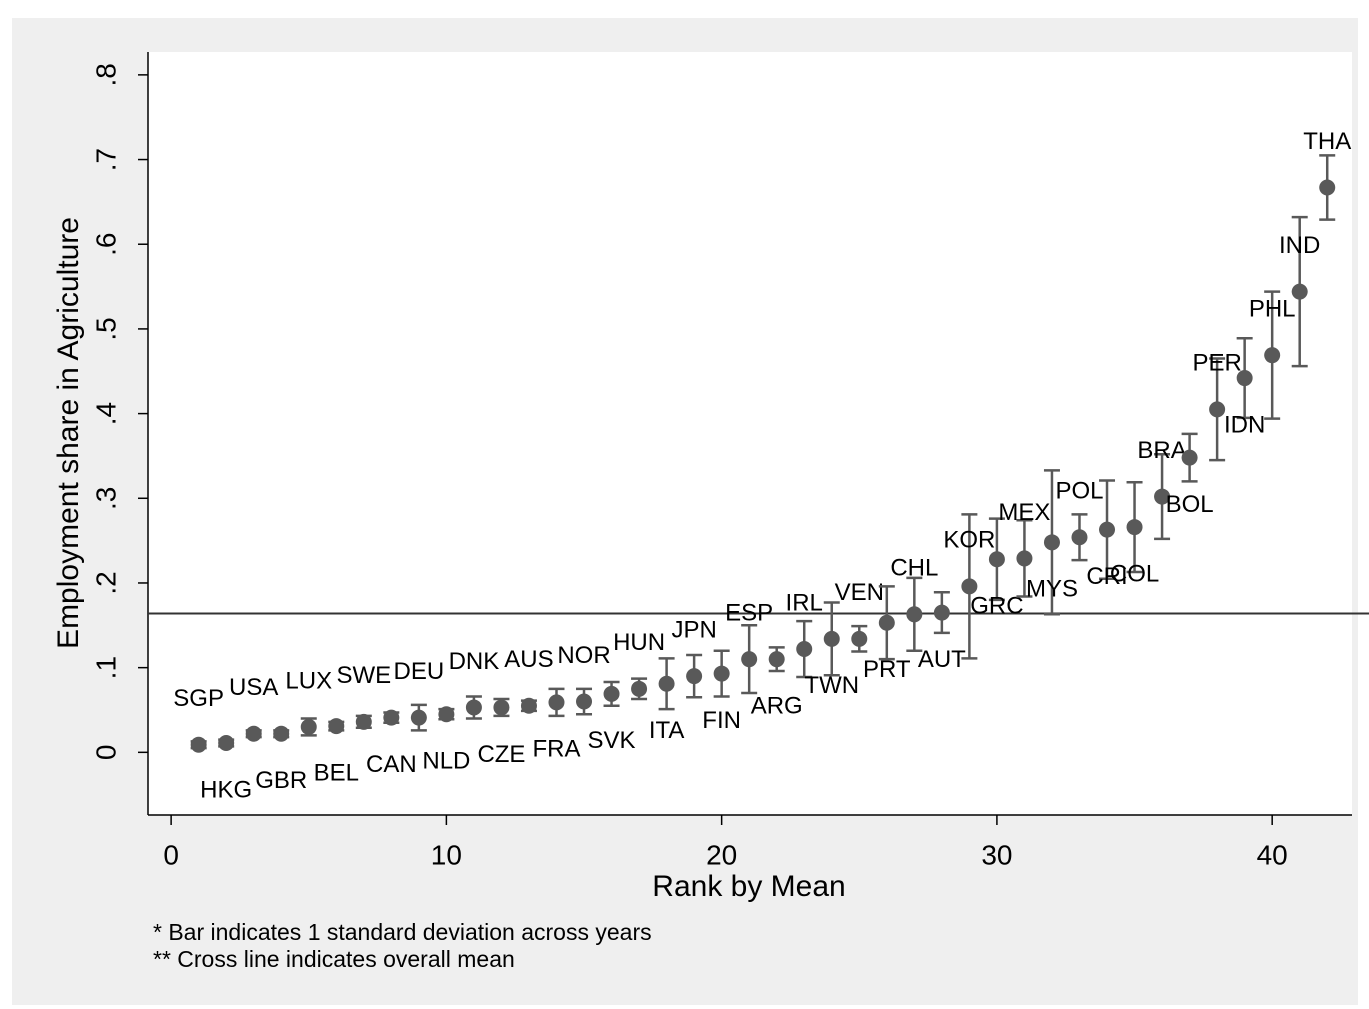 The height and width of the screenshot is (1009, 1369). What do you see at coordinates (1216, 363) in the screenshot?
I see `point-label: PER` at bounding box center [1216, 363].